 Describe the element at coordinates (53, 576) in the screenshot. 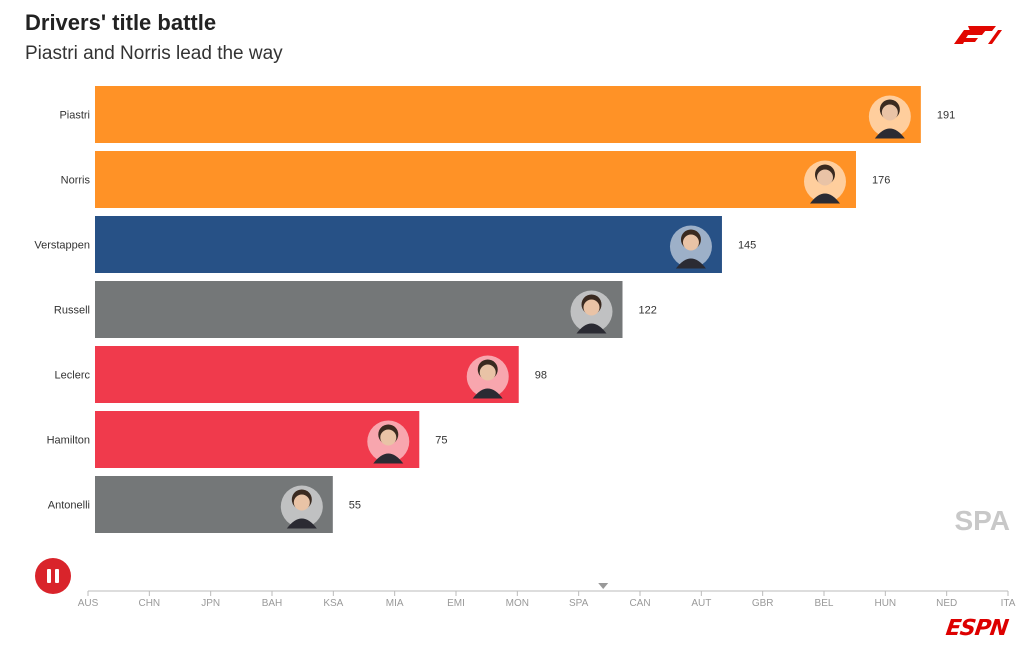

I see `pause-button` at that location.